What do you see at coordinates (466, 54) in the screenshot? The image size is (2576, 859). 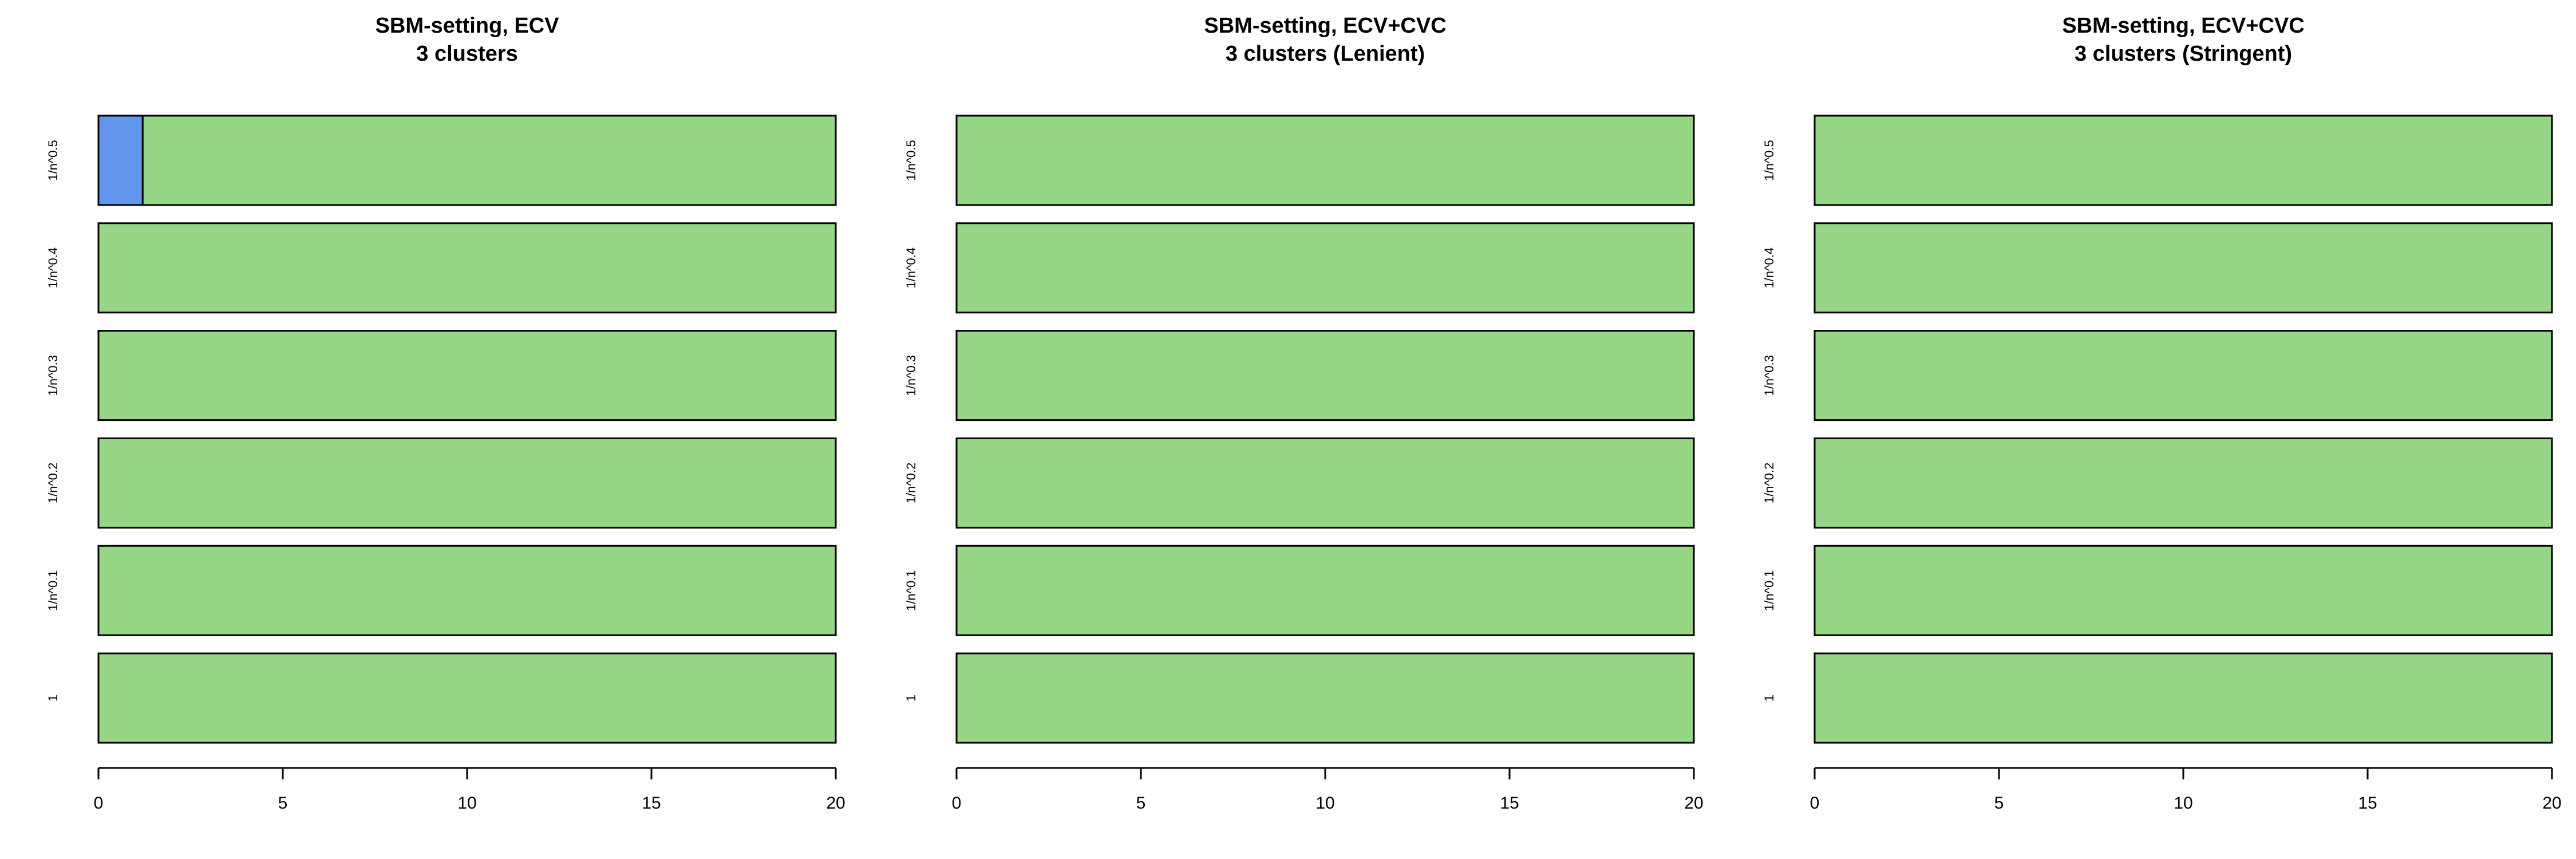 I see `chart-title-line-2: 3 clusters` at bounding box center [466, 54].